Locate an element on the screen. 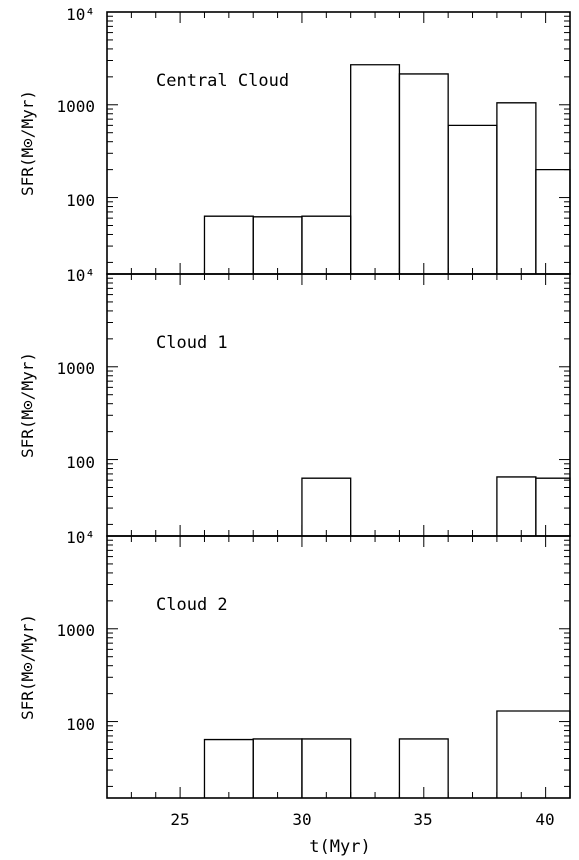 This screenshot has width=579, height=860. xtick-label-30: 30 is located at coordinates (301, 819).